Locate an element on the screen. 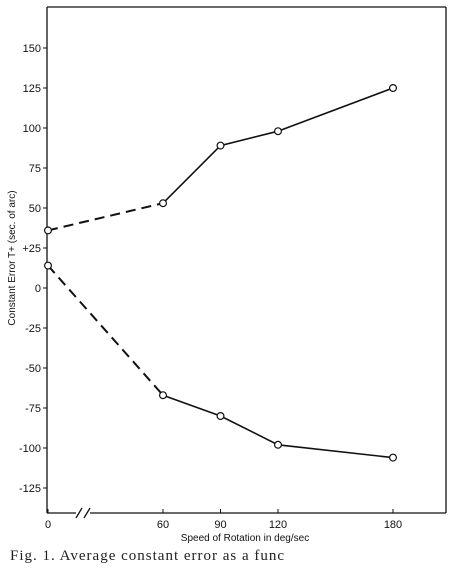  x-axis-ticks: 0 60 90 120 180 is located at coordinates (223, 520).